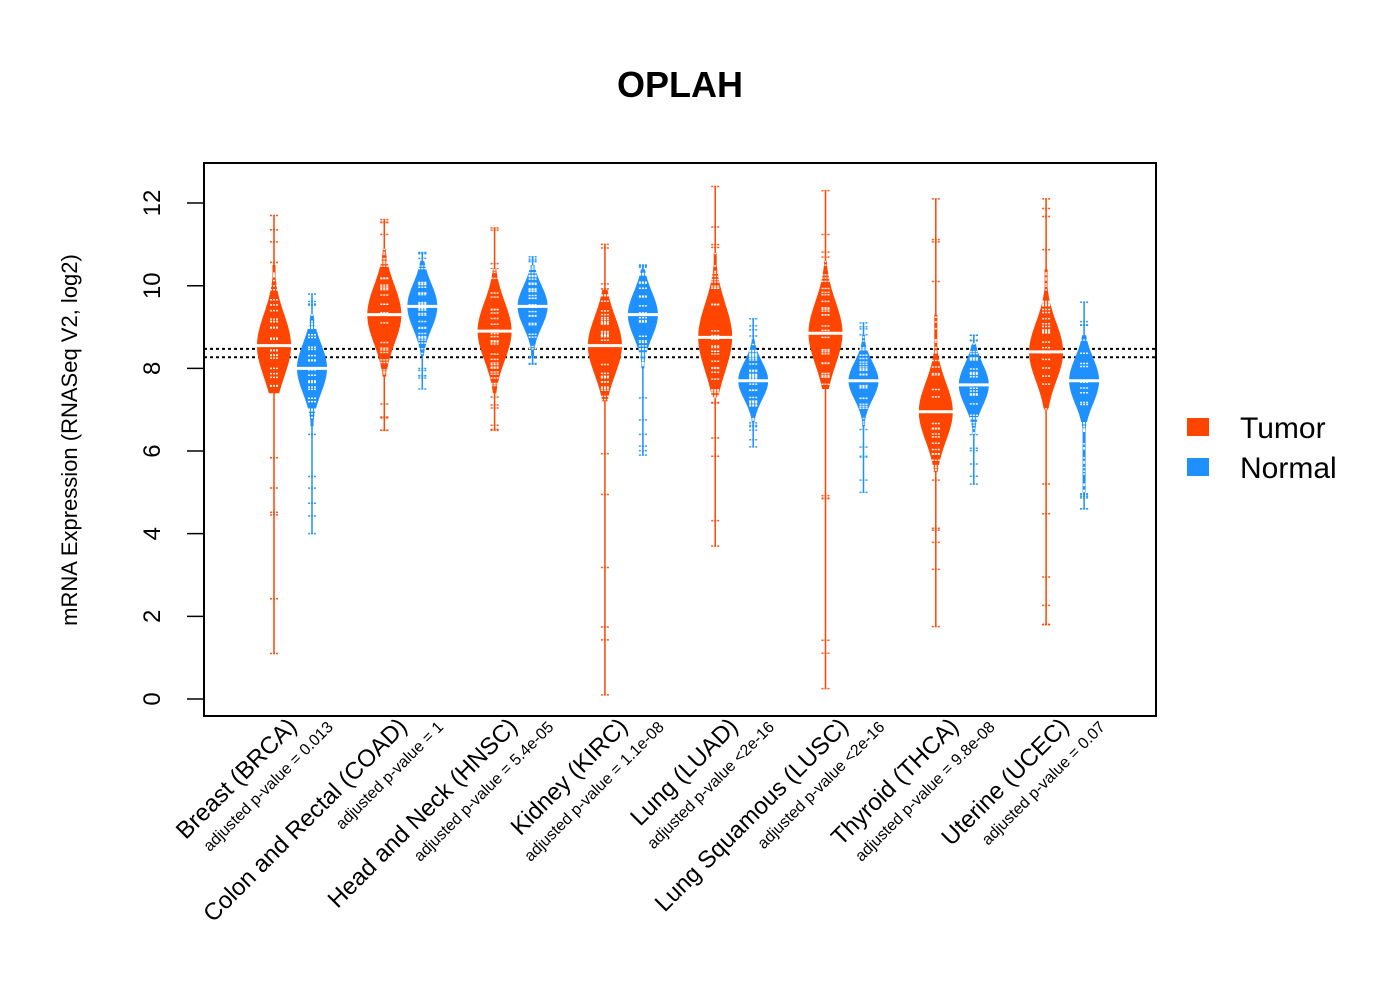 This screenshot has width=1400, height=1005. What do you see at coordinates (1262, 448) in the screenshot?
I see `legend: Tumor Normal` at bounding box center [1262, 448].